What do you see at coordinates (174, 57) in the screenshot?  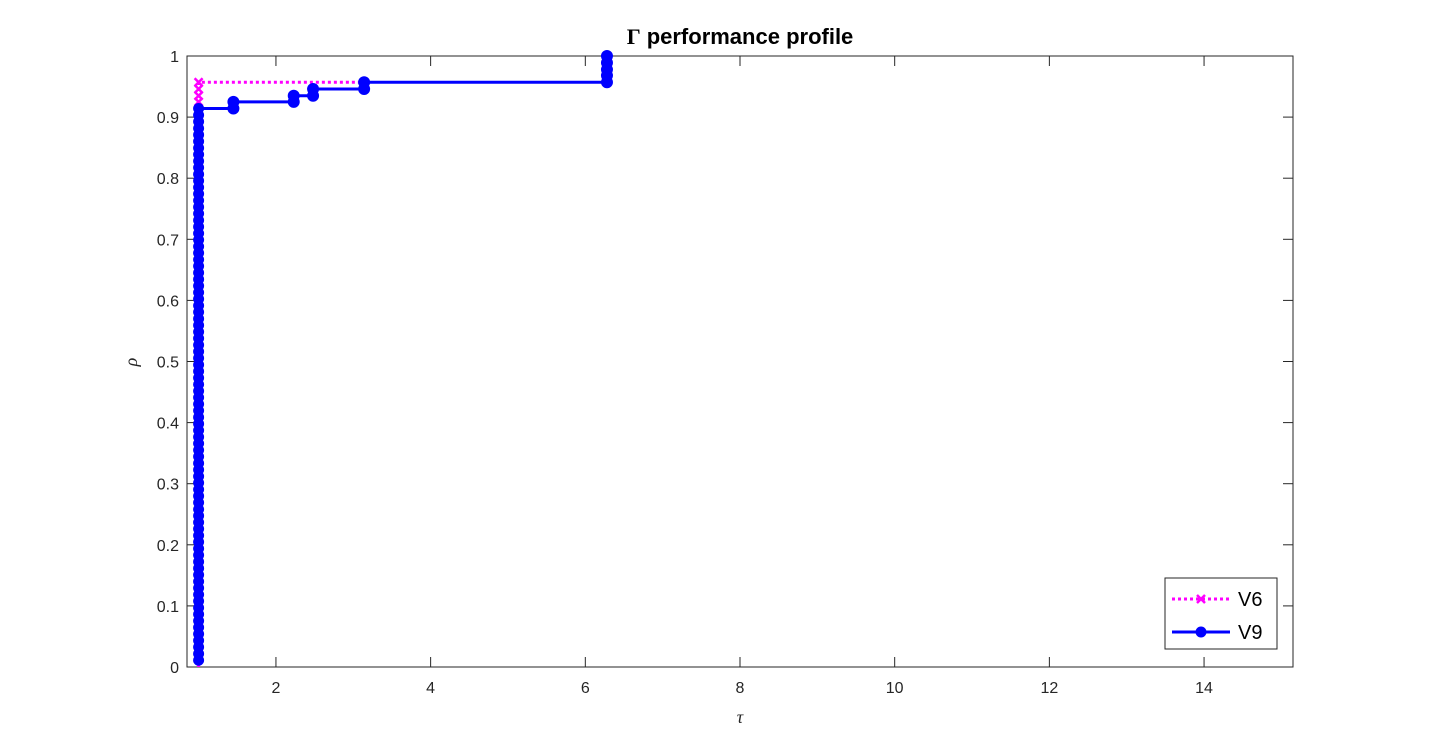 I see `y-tick-label: 1` at bounding box center [174, 57].